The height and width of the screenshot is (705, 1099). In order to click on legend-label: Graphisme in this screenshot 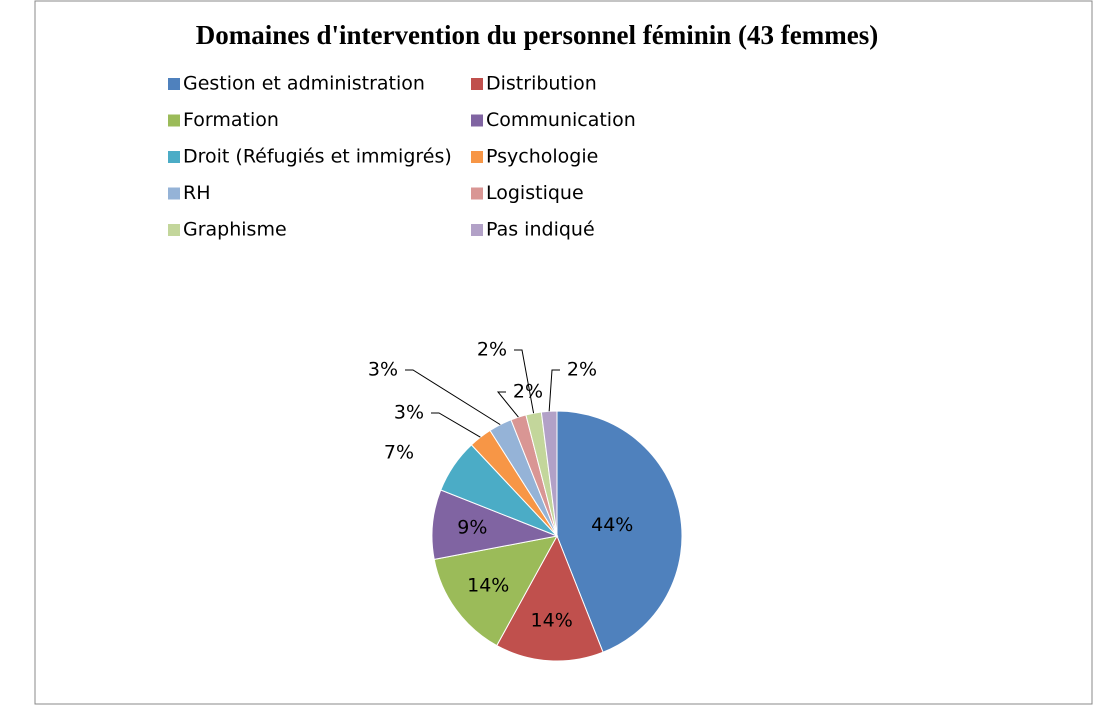, I will do `click(235, 230)`.